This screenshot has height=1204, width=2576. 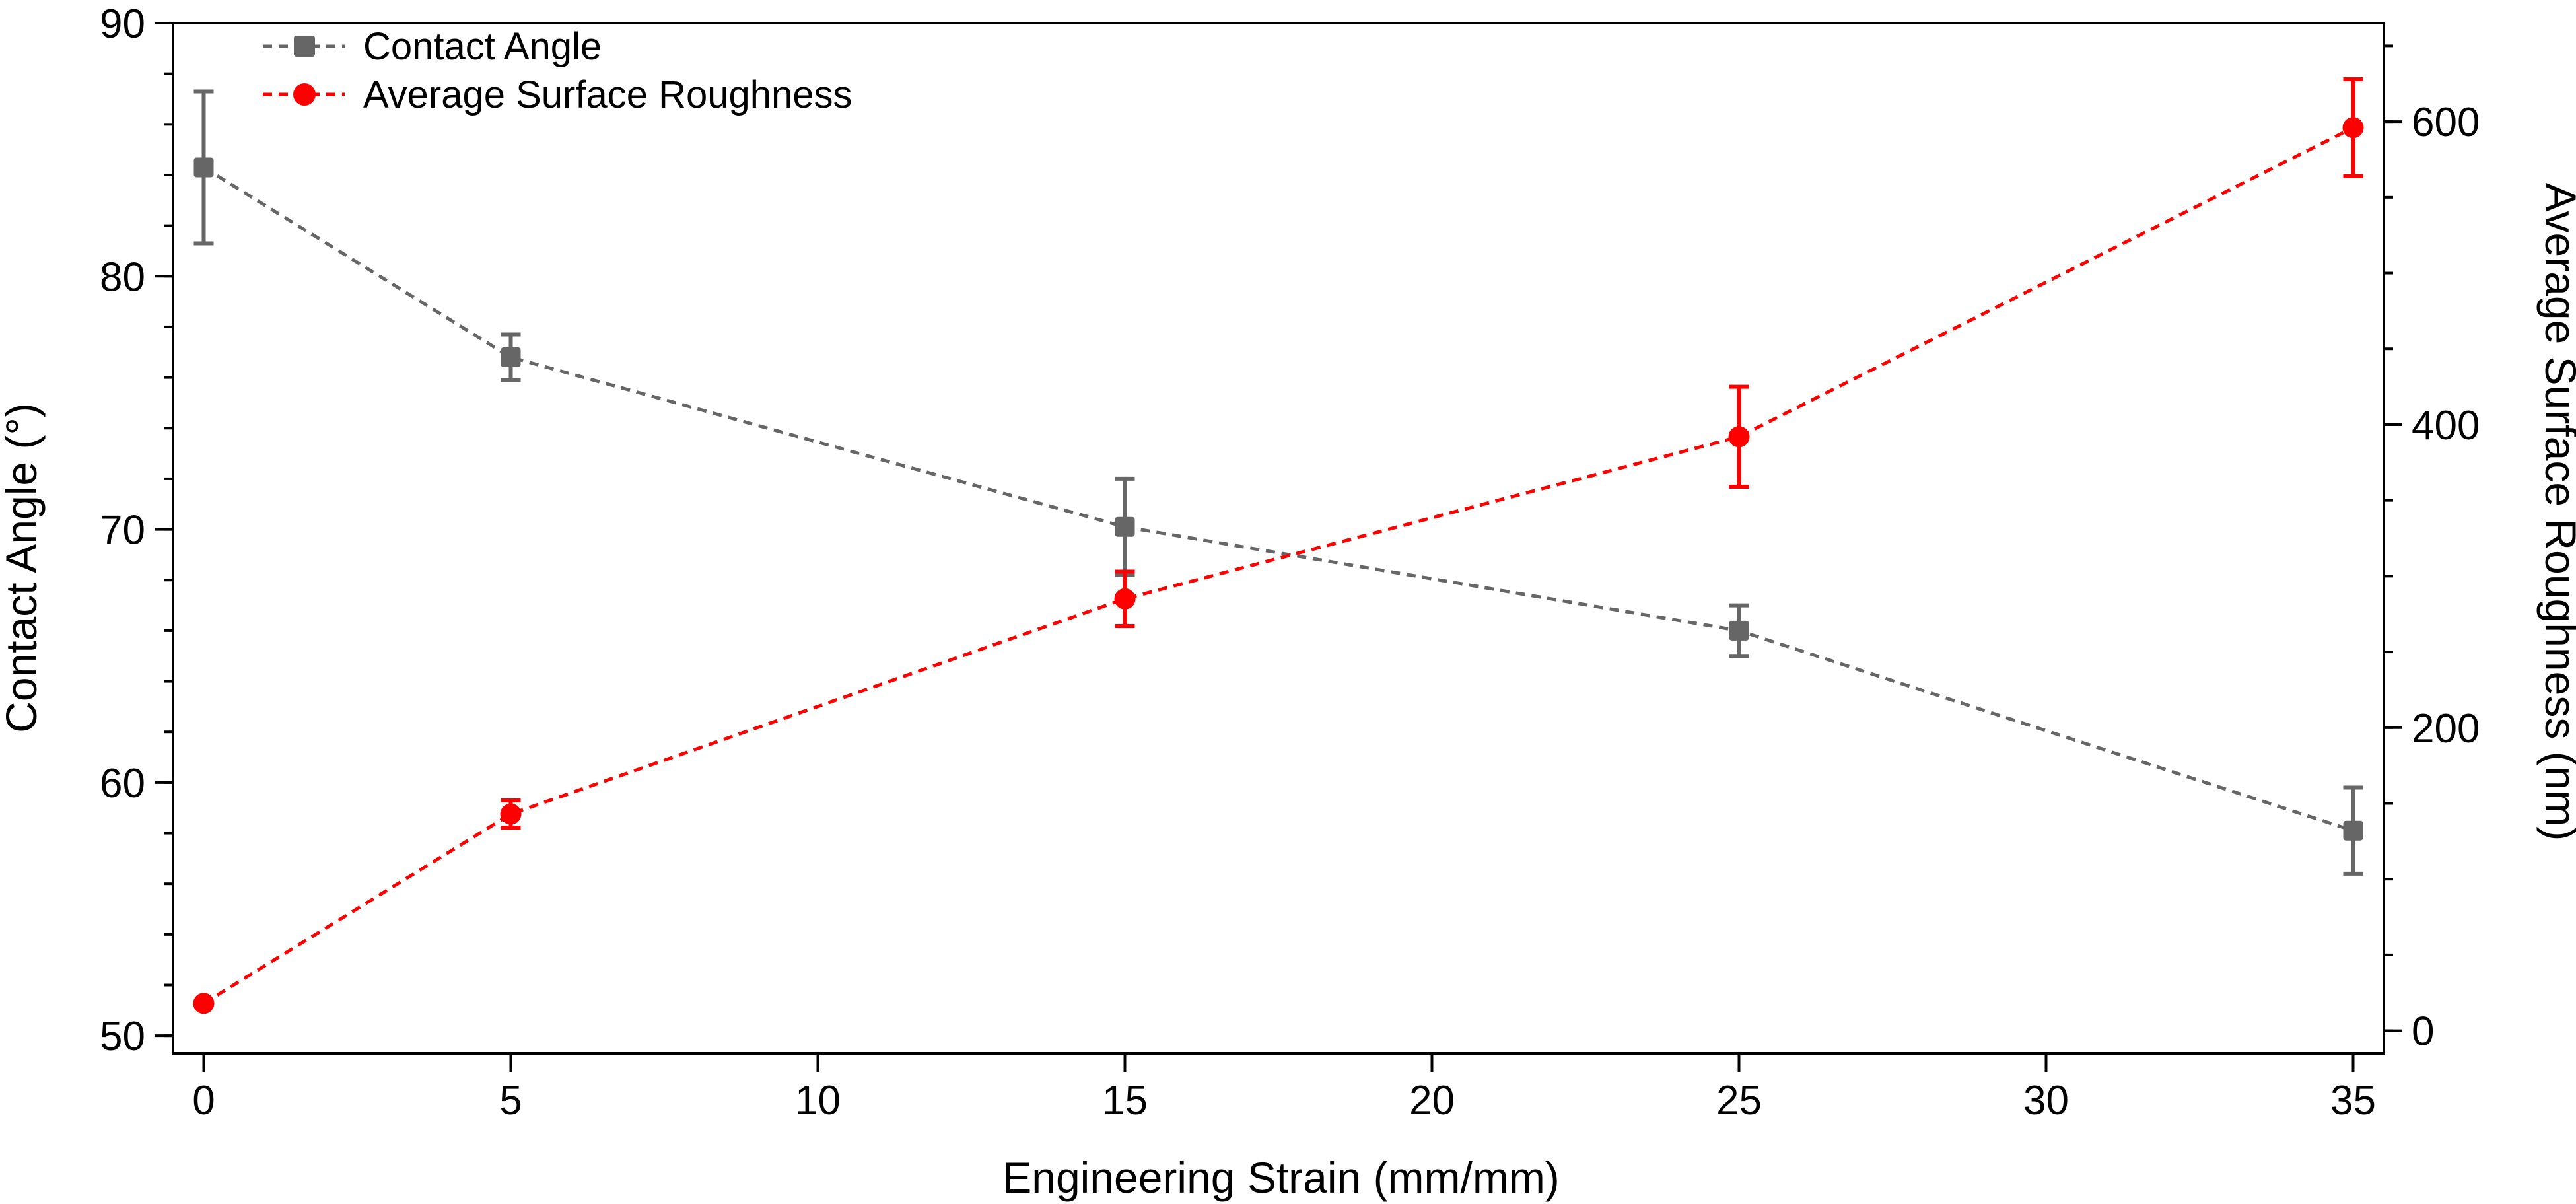 What do you see at coordinates (2353, 1100) in the screenshot?
I see `x-tick-label: 35` at bounding box center [2353, 1100].